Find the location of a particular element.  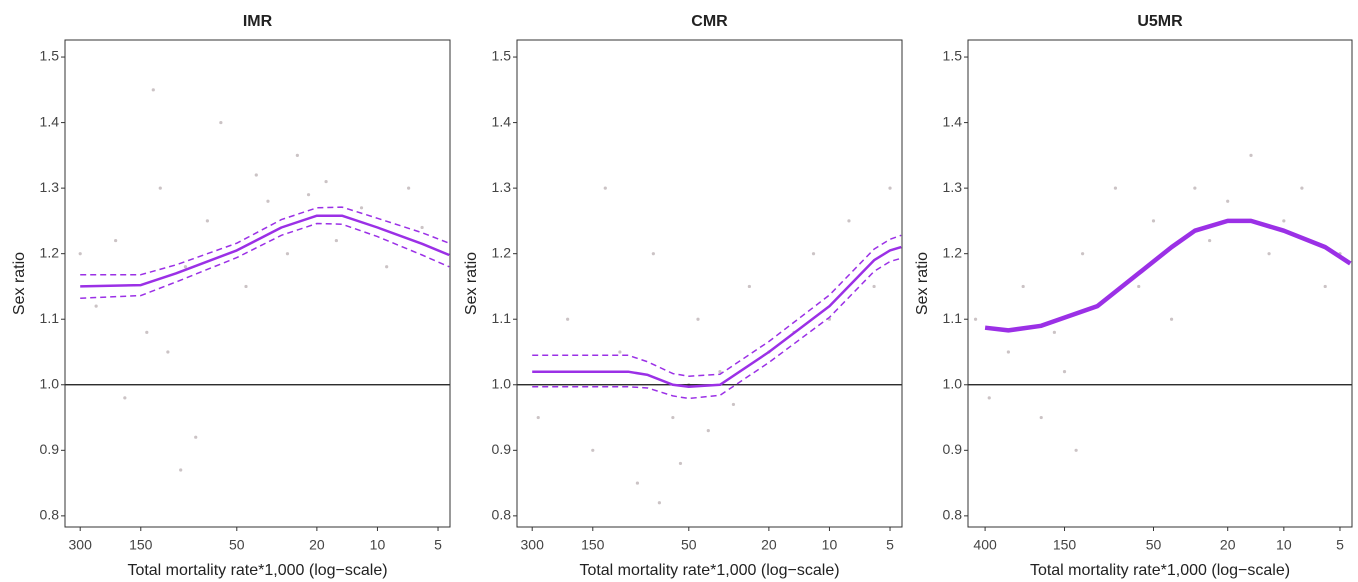

panel-title: U5MR is located at coordinates (1160, 21).